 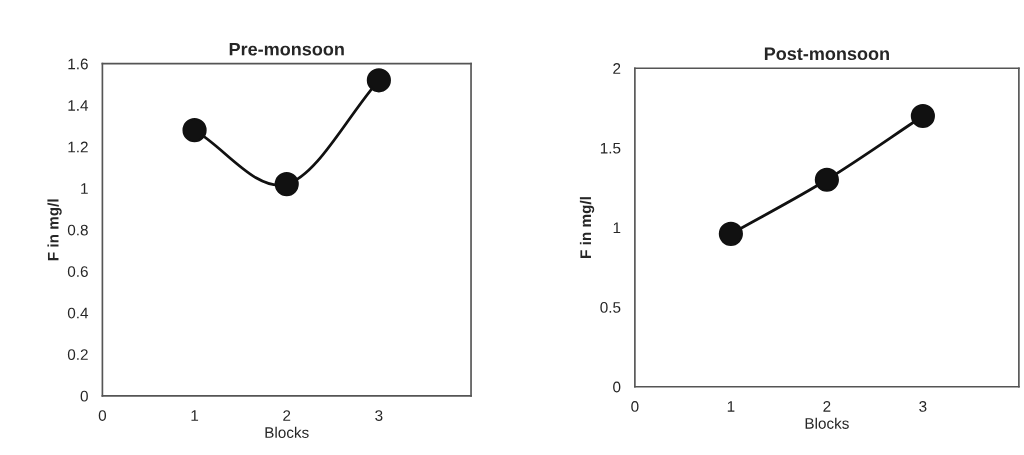 I want to click on y-tick-label: 2, so click(x=617, y=68).